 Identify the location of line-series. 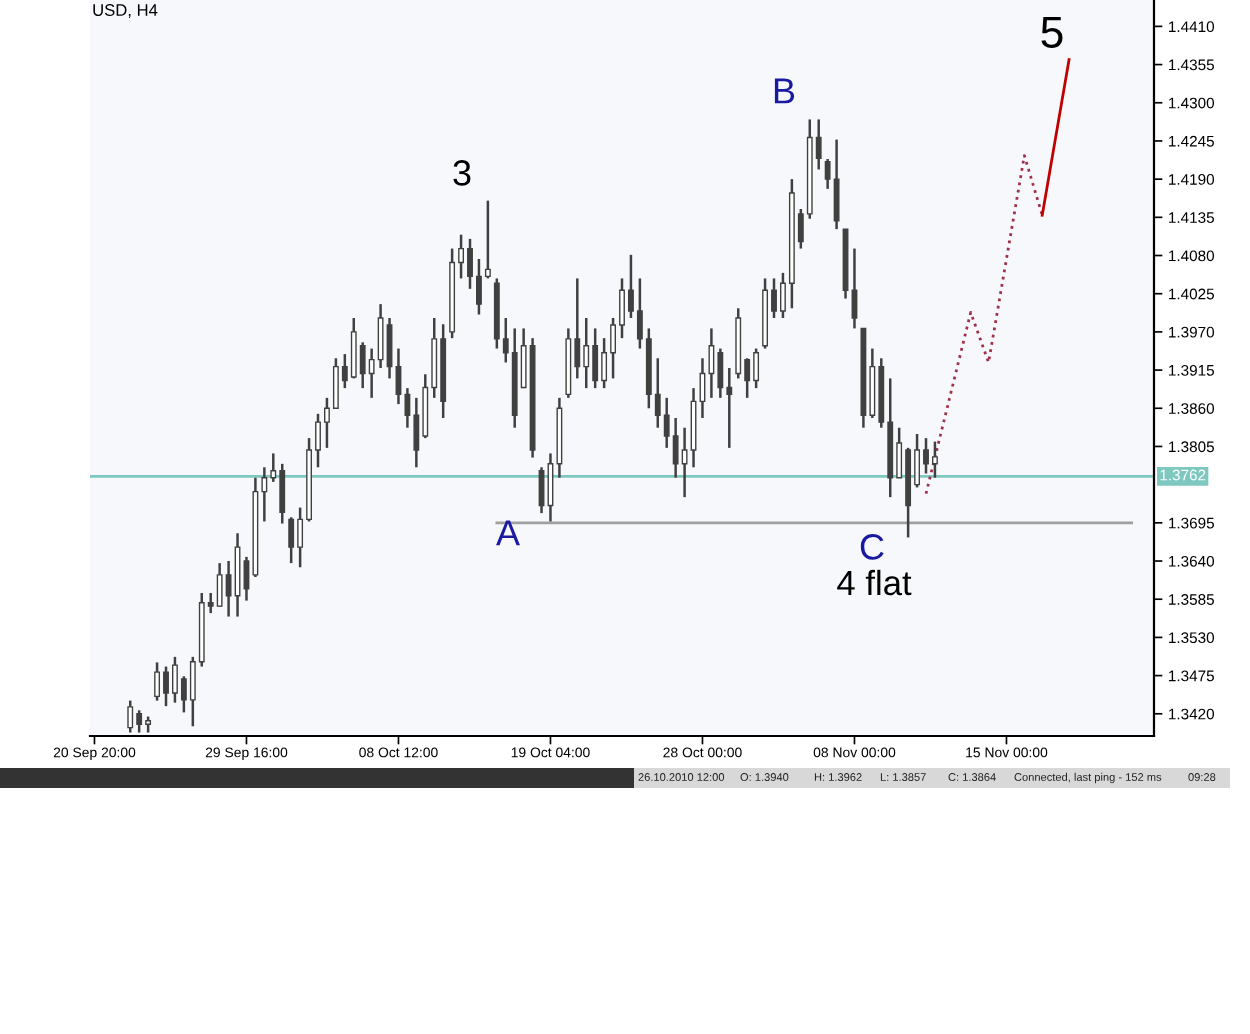
(984, 325).